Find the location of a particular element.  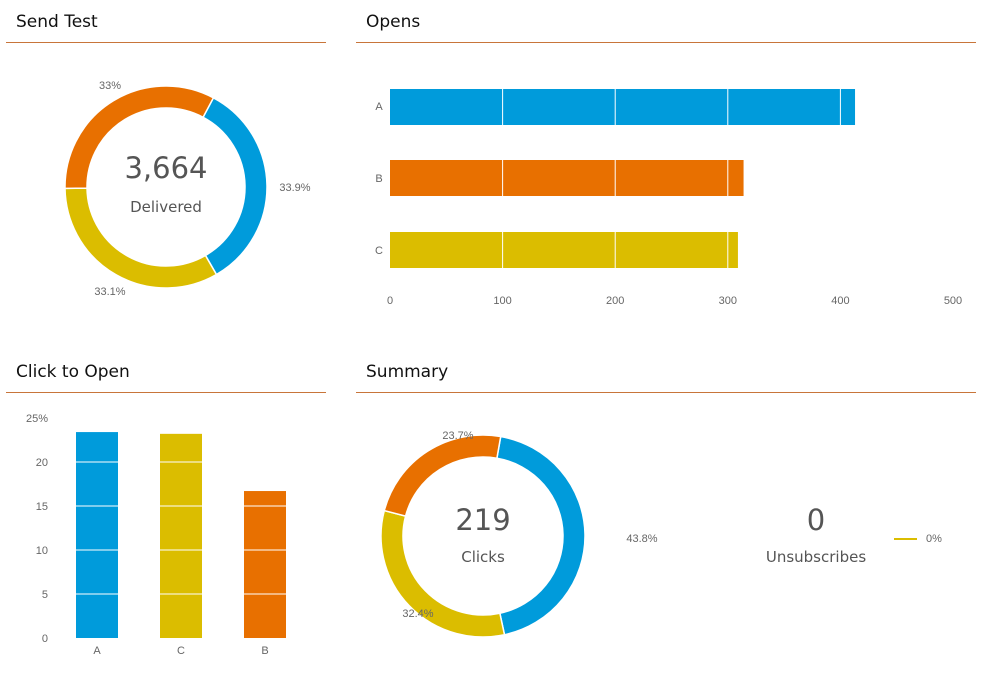

x-tick-label: 400 is located at coordinates (840, 301).